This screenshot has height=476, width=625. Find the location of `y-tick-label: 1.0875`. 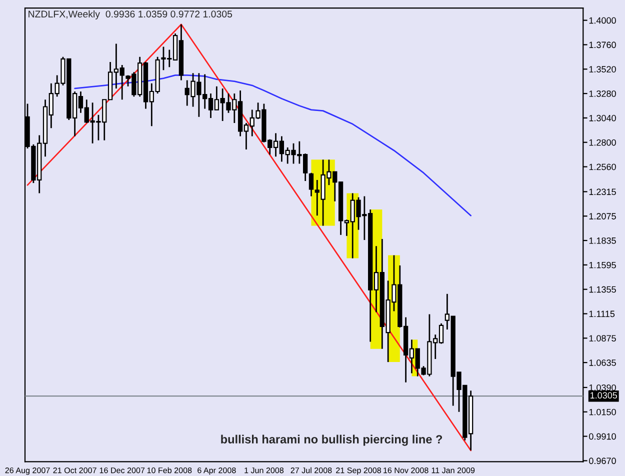

y-tick-label: 1.0875 is located at coordinates (602, 338).